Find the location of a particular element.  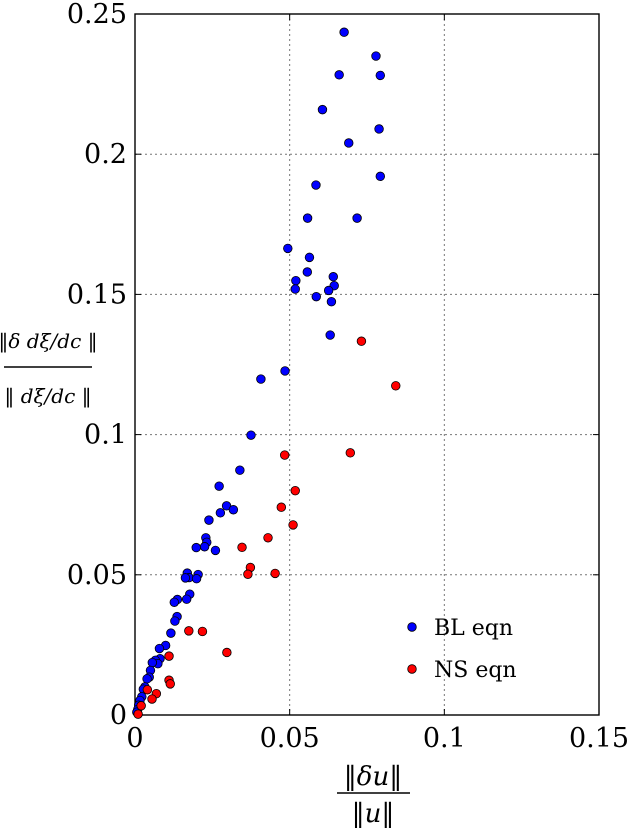

legend-entry: NS eqn is located at coordinates (462, 670).